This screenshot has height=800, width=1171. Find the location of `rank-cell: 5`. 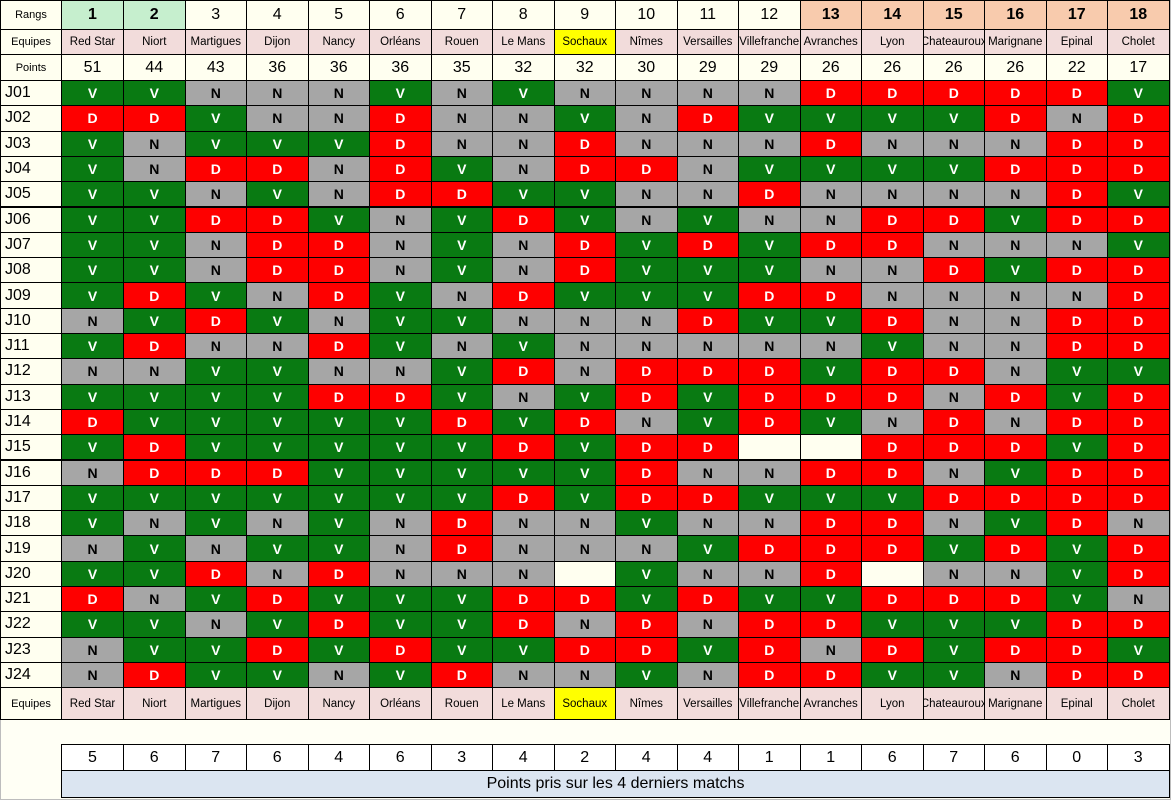

rank-cell: 5 is located at coordinates (338, 15).